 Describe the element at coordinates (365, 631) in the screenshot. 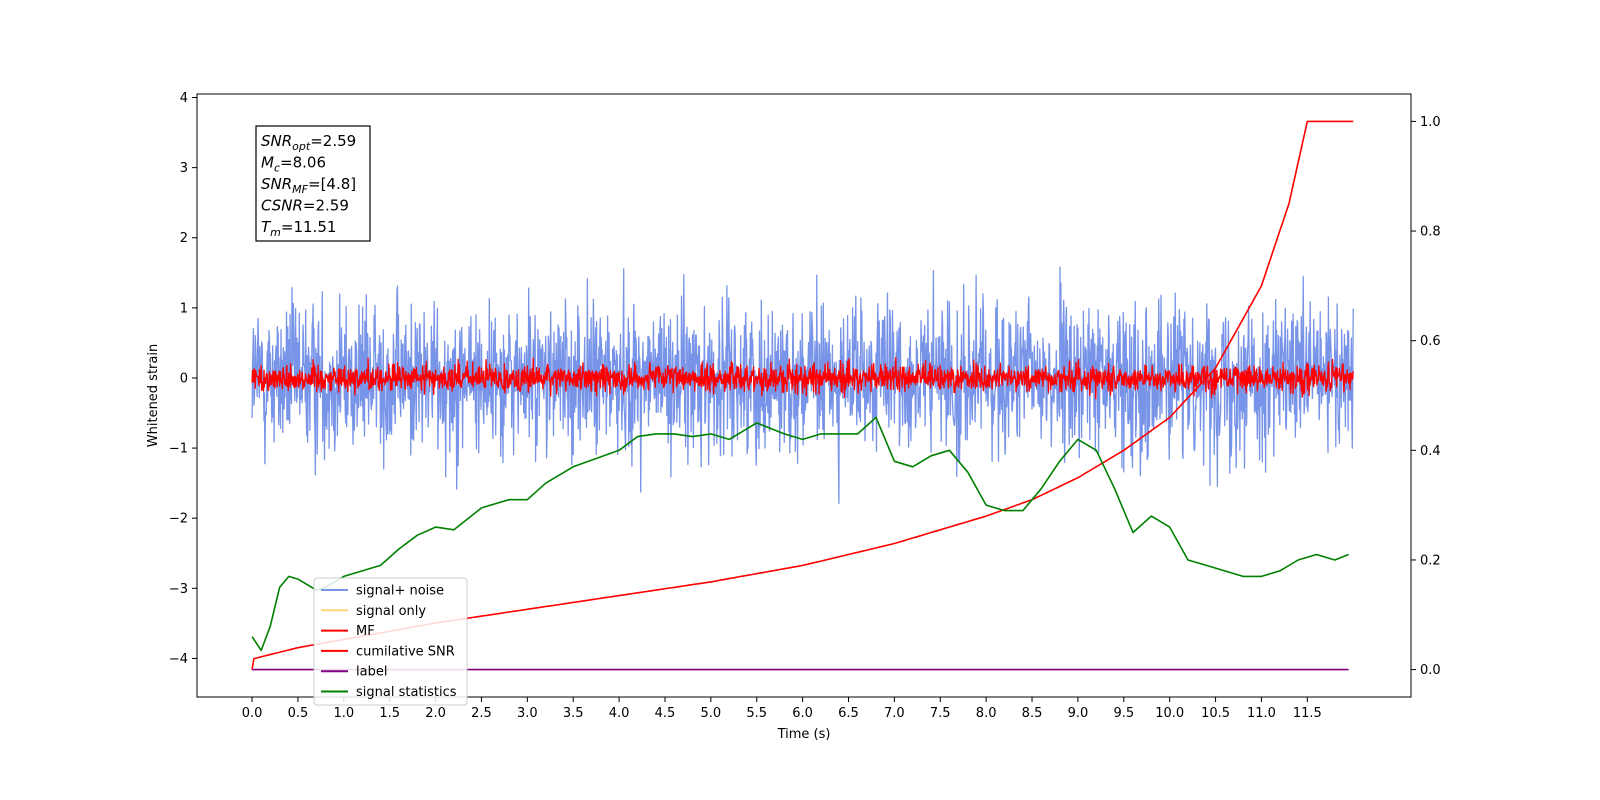

I see `legend-entry: MF` at that location.